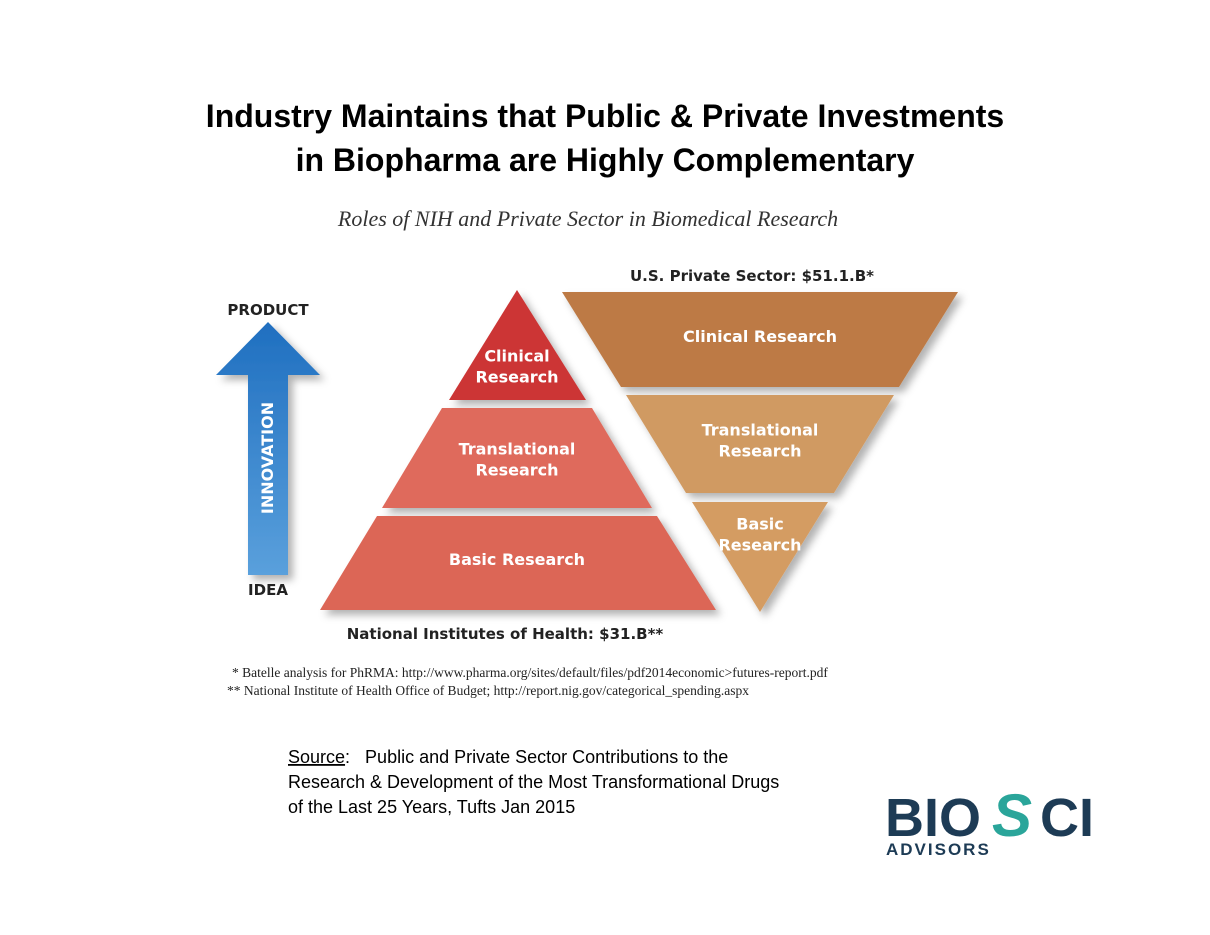  I want to click on nih-pyramid, so click(518, 450).